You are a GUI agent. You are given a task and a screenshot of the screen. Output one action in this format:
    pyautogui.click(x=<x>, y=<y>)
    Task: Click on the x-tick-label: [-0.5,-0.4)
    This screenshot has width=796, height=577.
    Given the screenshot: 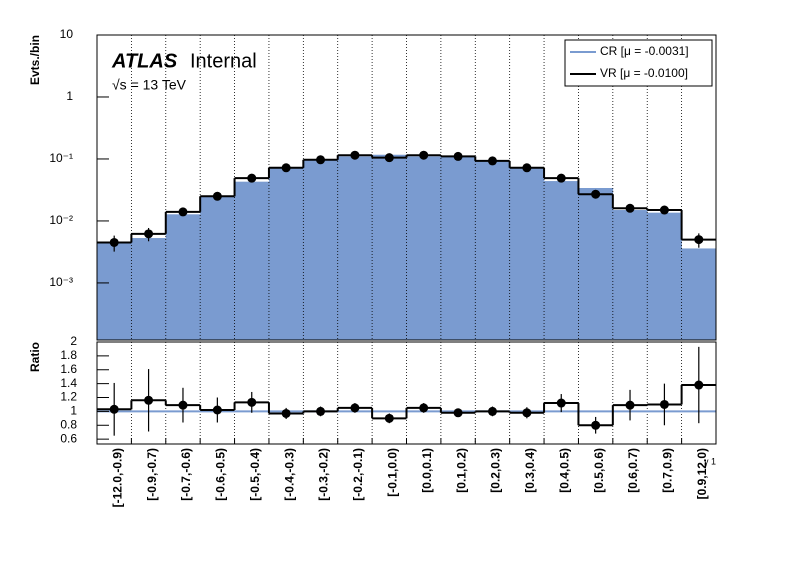 What is the action you would take?
    pyautogui.click(x=255, y=474)
    